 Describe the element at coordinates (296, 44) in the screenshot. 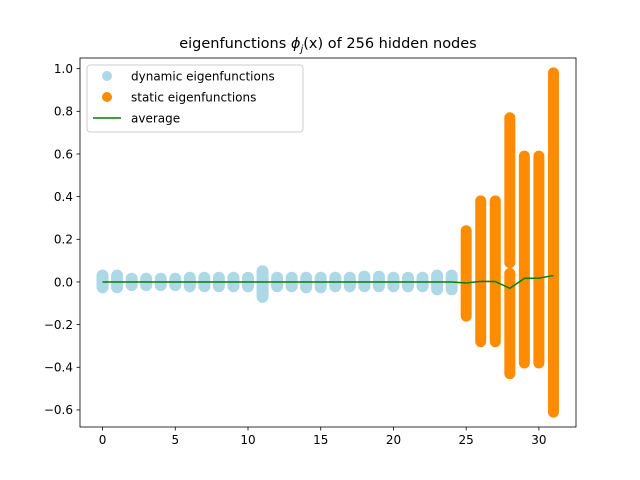

I see `title-symbol: ϕ` at that location.